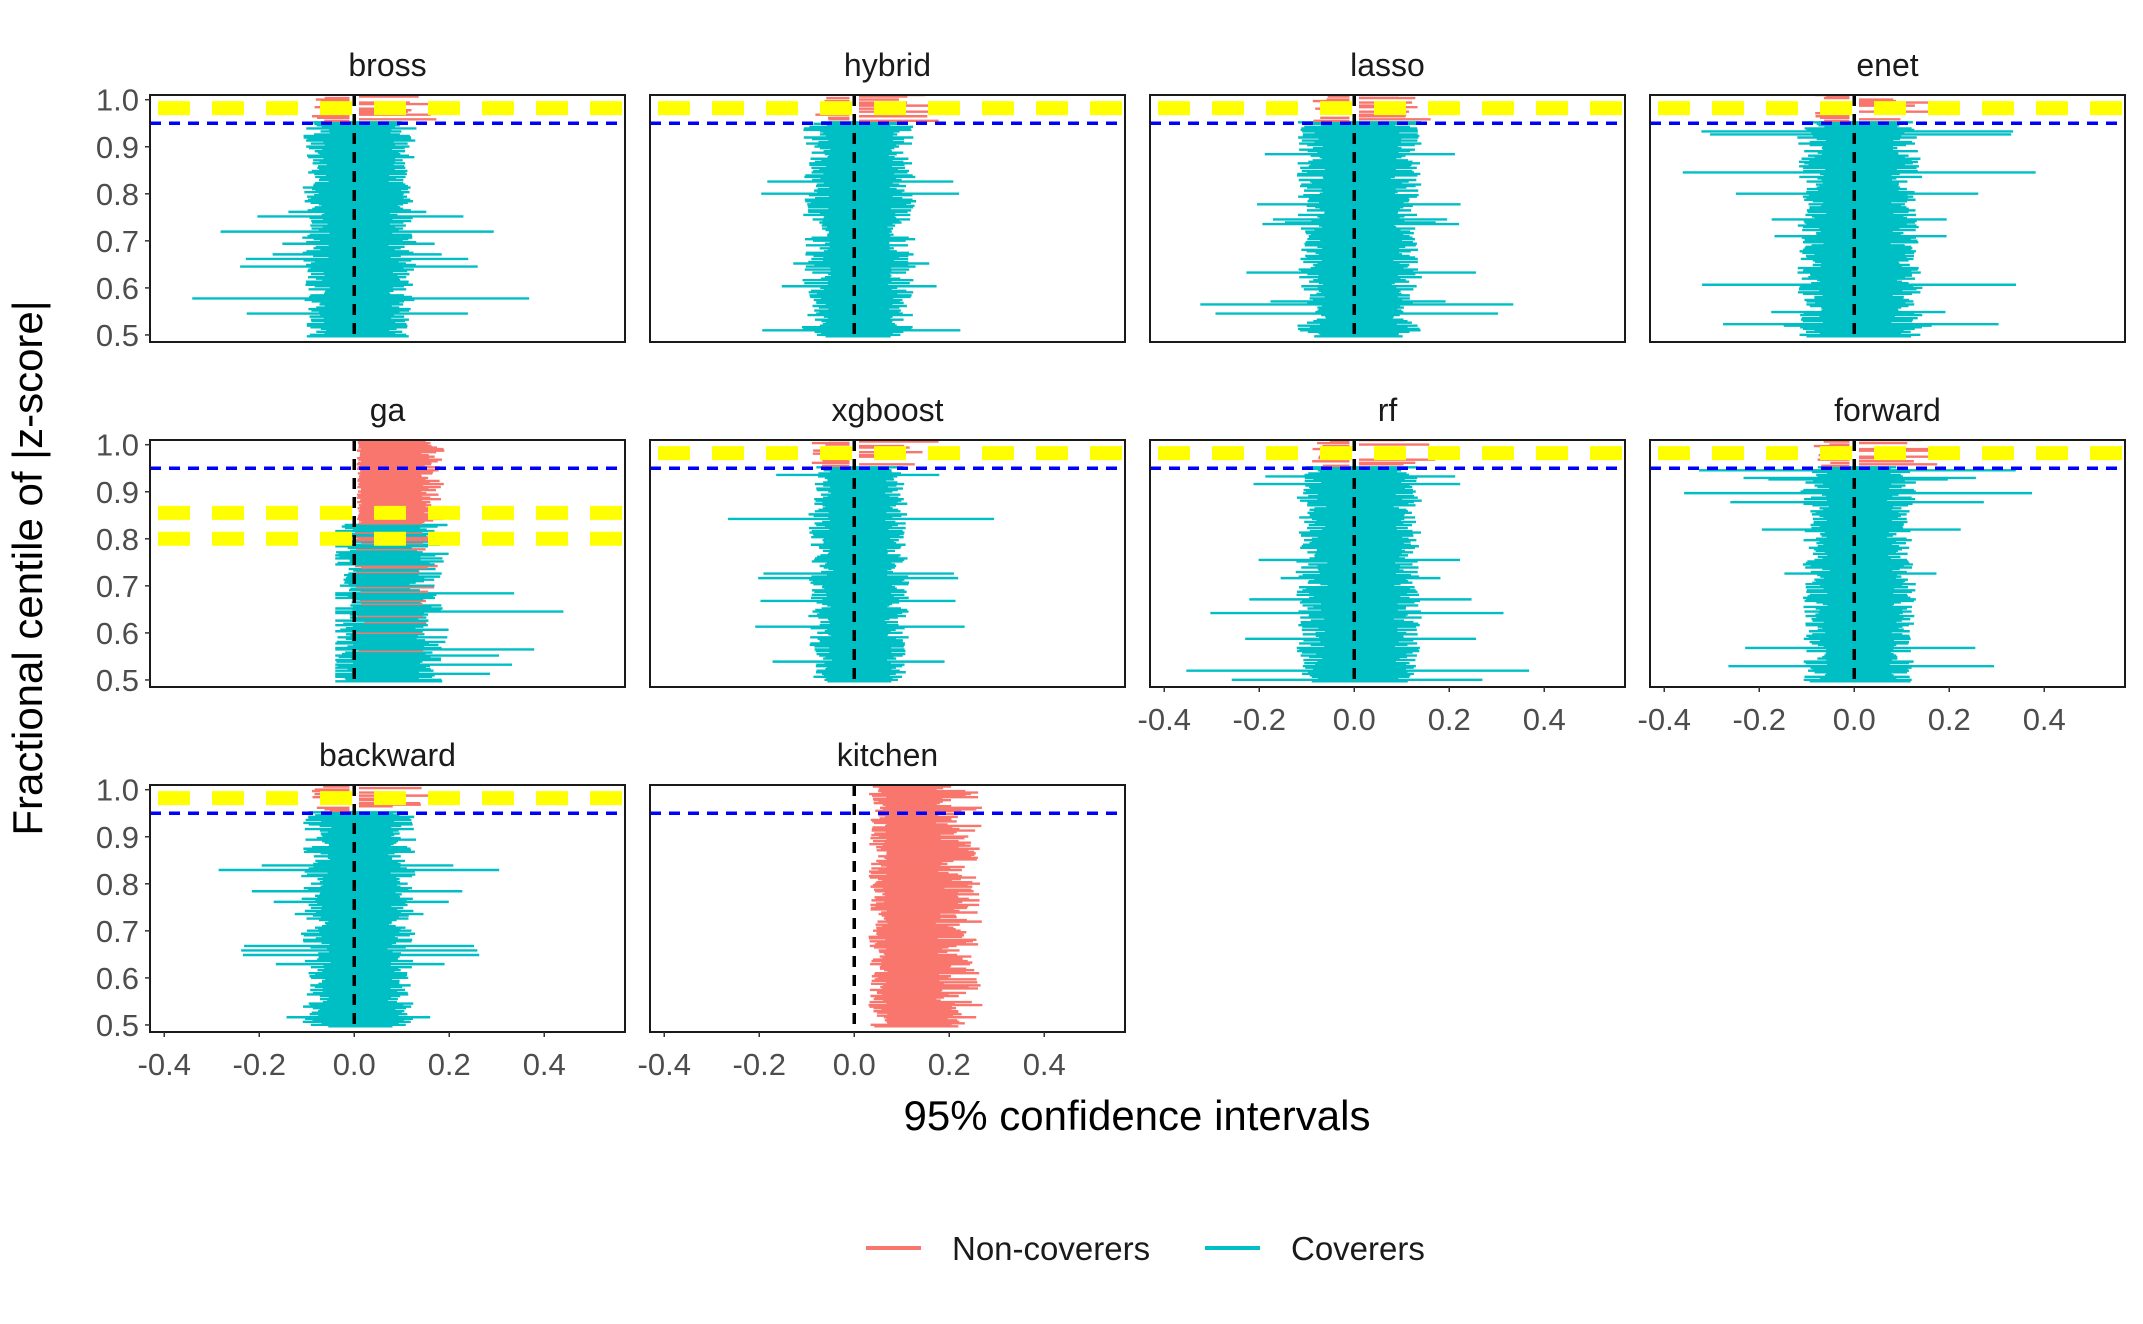 The height and width of the screenshot is (1324, 2143). I want to click on facet-enet: enet, so click(1887, 195).